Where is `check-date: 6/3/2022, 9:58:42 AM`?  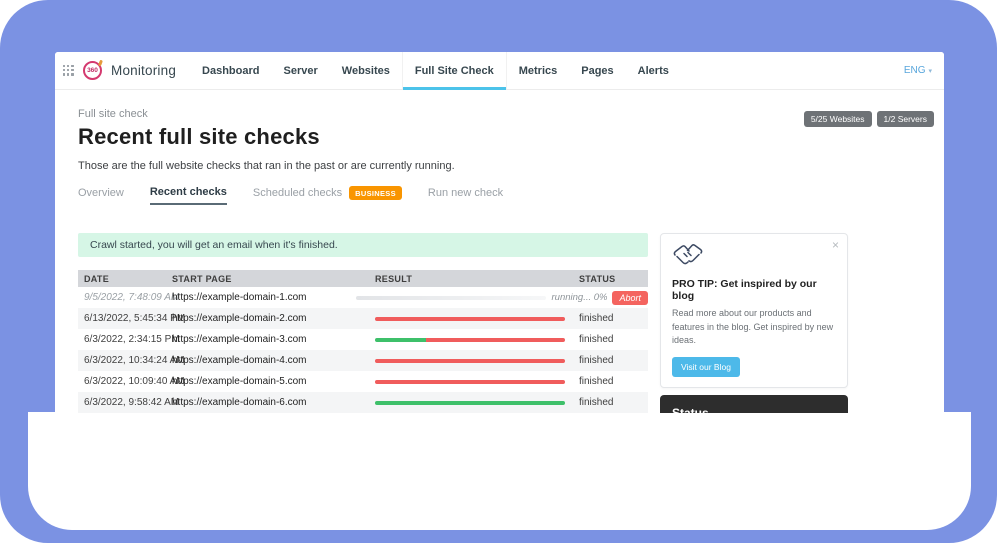 check-date: 6/3/2022, 9:58:42 AM is located at coordinates (132, 402).